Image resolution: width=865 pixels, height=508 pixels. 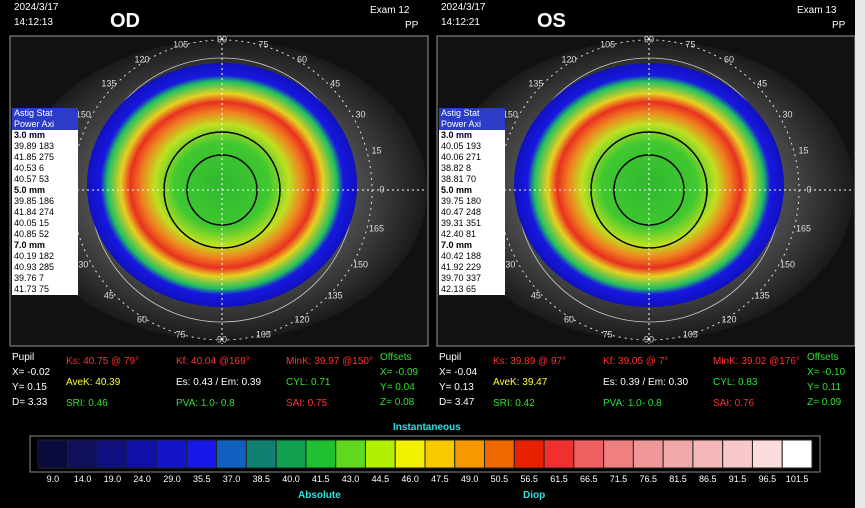 I want to click on stat: Kf: 40.04 @169°, so click(x=213, y=361).